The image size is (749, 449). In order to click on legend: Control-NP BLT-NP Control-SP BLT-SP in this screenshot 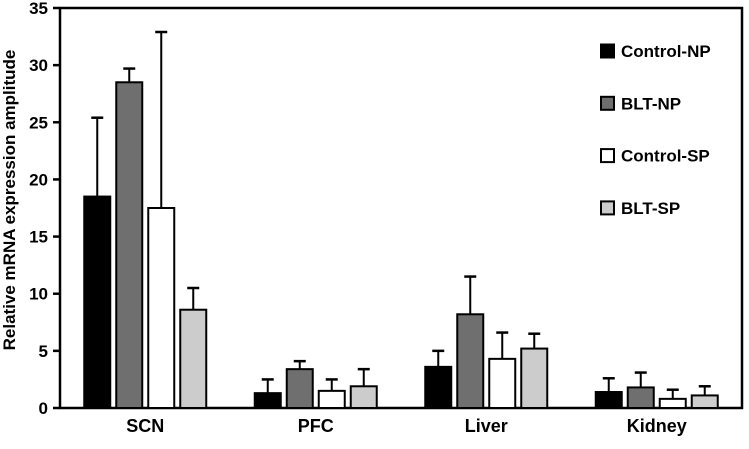, I will do `click(655, 130)`.